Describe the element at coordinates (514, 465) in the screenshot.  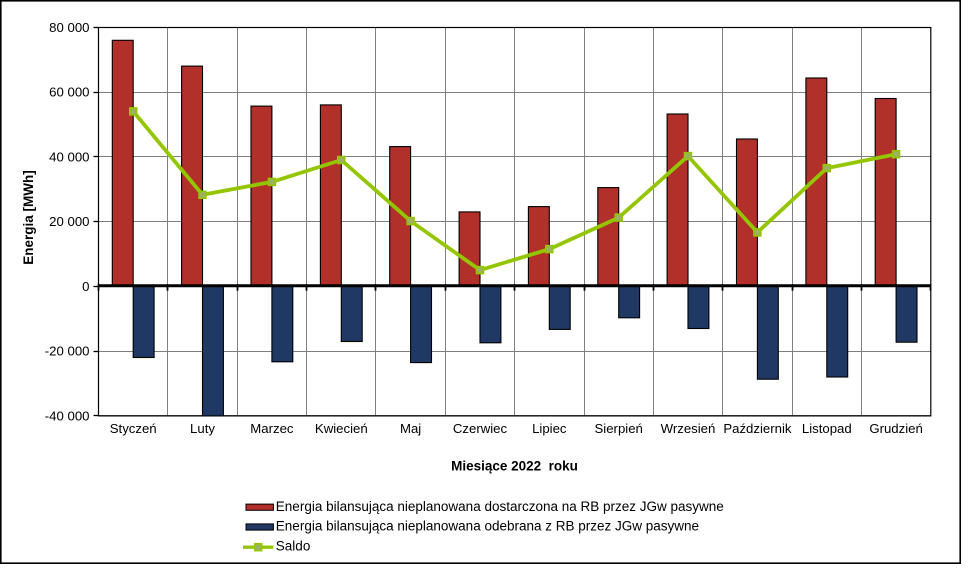
I see `svg-text: Miesiące 2022 roku` at that location.